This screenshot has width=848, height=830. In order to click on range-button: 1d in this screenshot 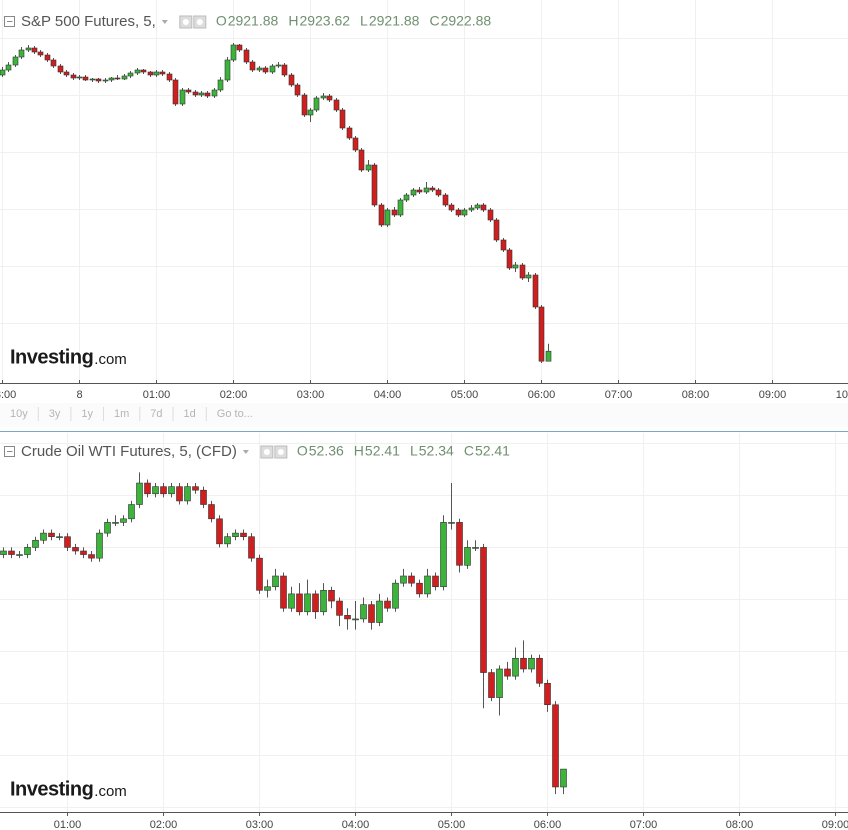, I will do `click(190, 414)`.